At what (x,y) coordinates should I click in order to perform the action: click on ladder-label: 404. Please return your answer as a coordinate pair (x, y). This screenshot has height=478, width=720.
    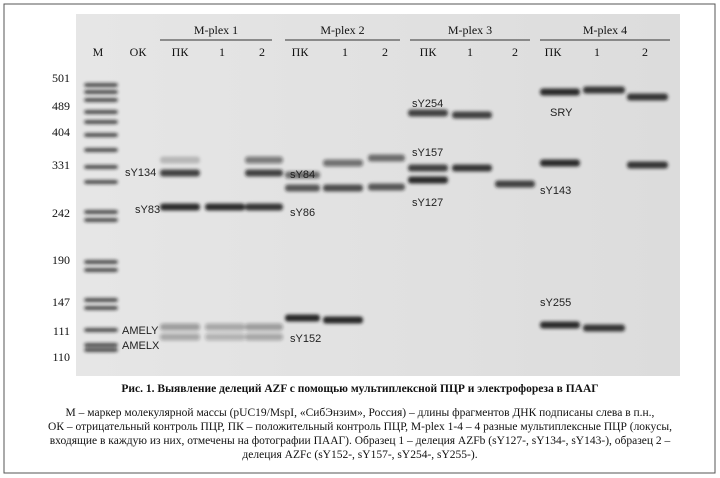
    Looking at the image, I should click on (61, 132).